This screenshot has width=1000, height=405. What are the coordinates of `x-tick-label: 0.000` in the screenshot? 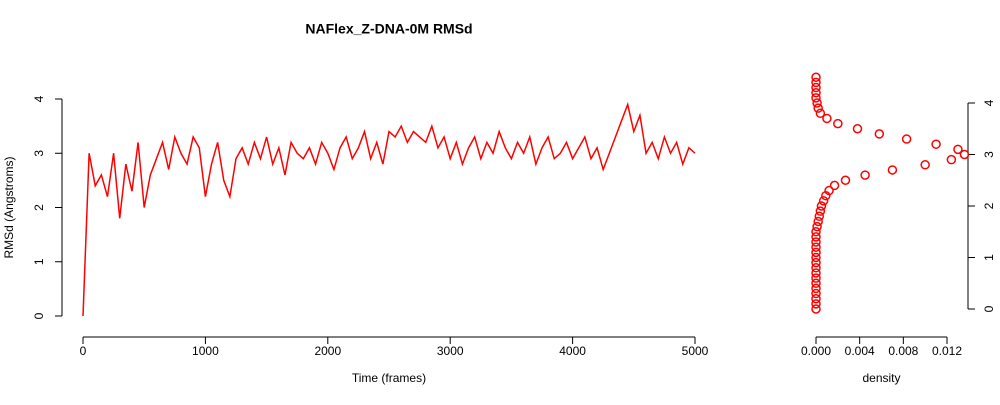 It's located at (816, 351).